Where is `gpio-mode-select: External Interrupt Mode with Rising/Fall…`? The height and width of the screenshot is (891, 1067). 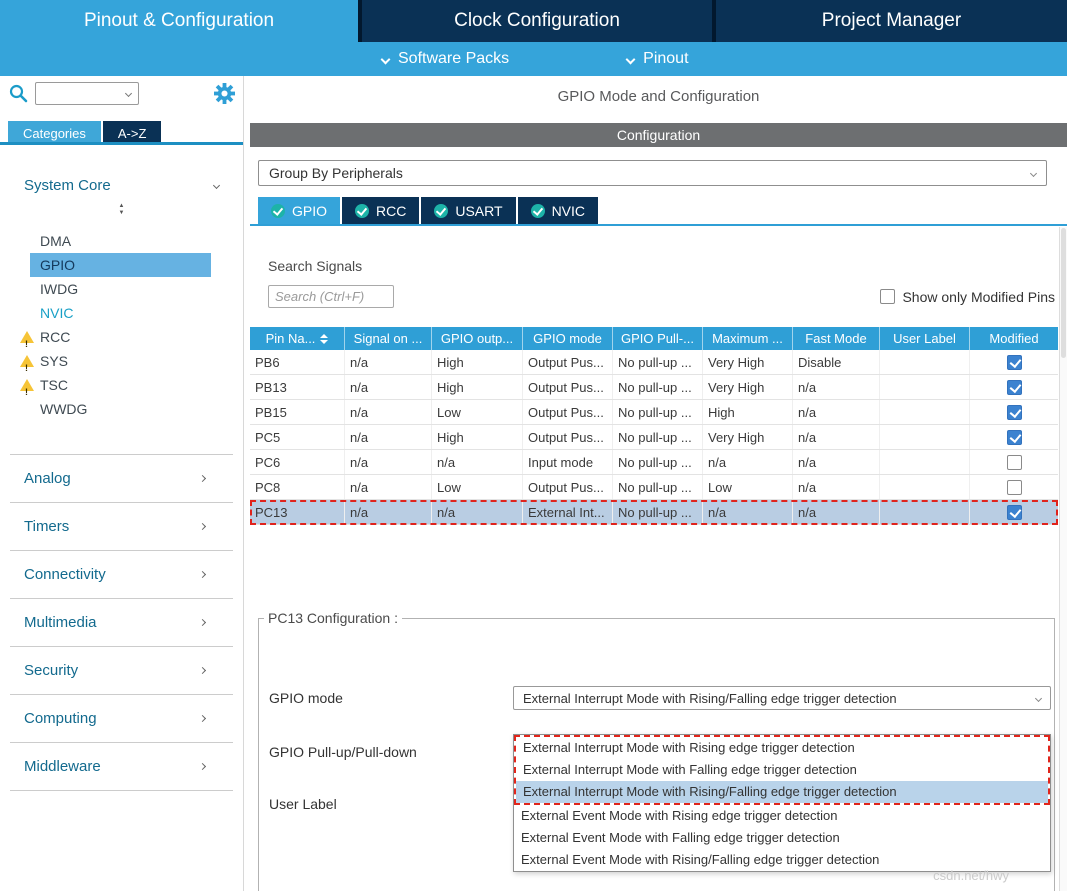 gpio-mode-select: External Interrupt Mode with Rising/Fall… is located at coordinates (782, 698).